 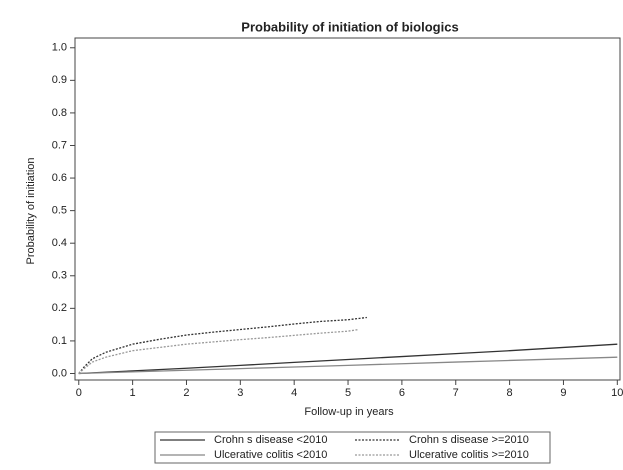 What do you see at coordinates (349, 26) in the screenshot?
I see `chart-title: Probability of initiation of biologics` at bounding box center [349, 26].